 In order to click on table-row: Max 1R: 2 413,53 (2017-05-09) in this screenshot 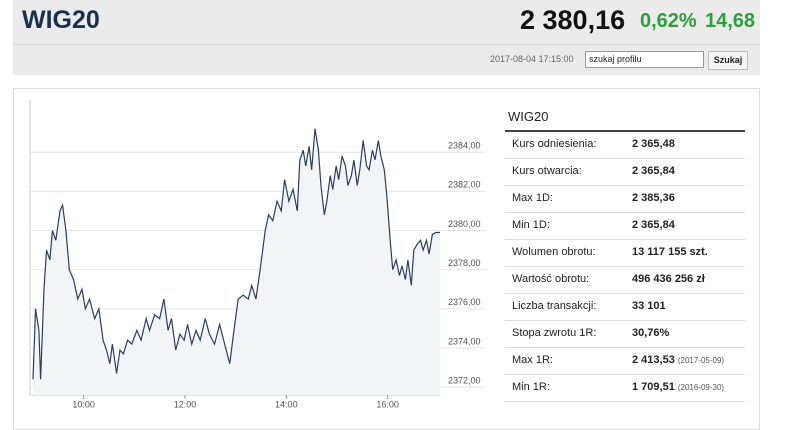, I will do `click(625, 361)`.